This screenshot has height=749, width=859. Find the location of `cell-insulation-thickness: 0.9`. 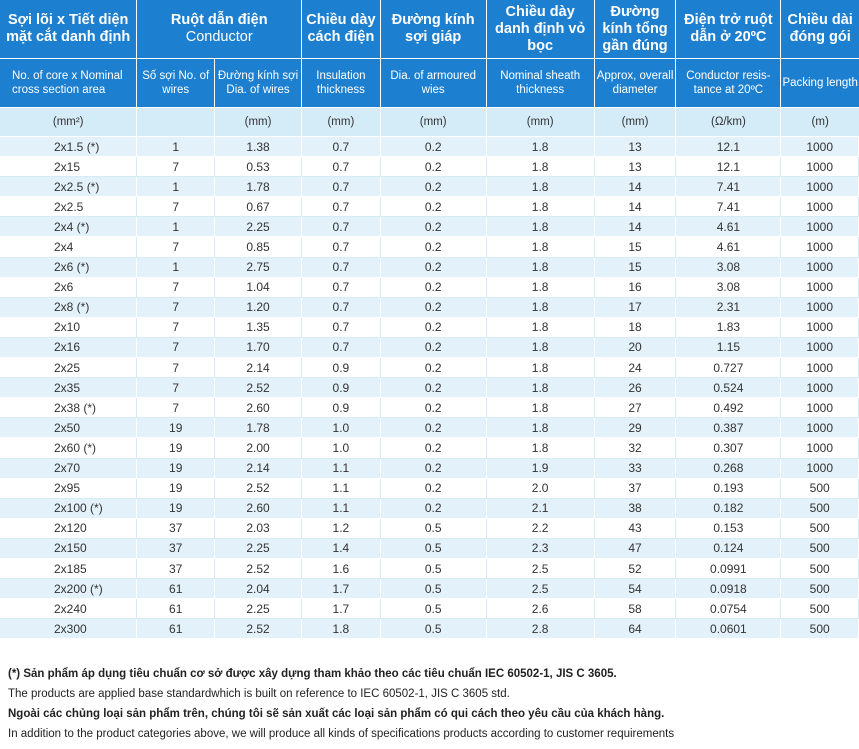

cell-insulation-thickness: 0.9 is located at coordinates (341, 408).